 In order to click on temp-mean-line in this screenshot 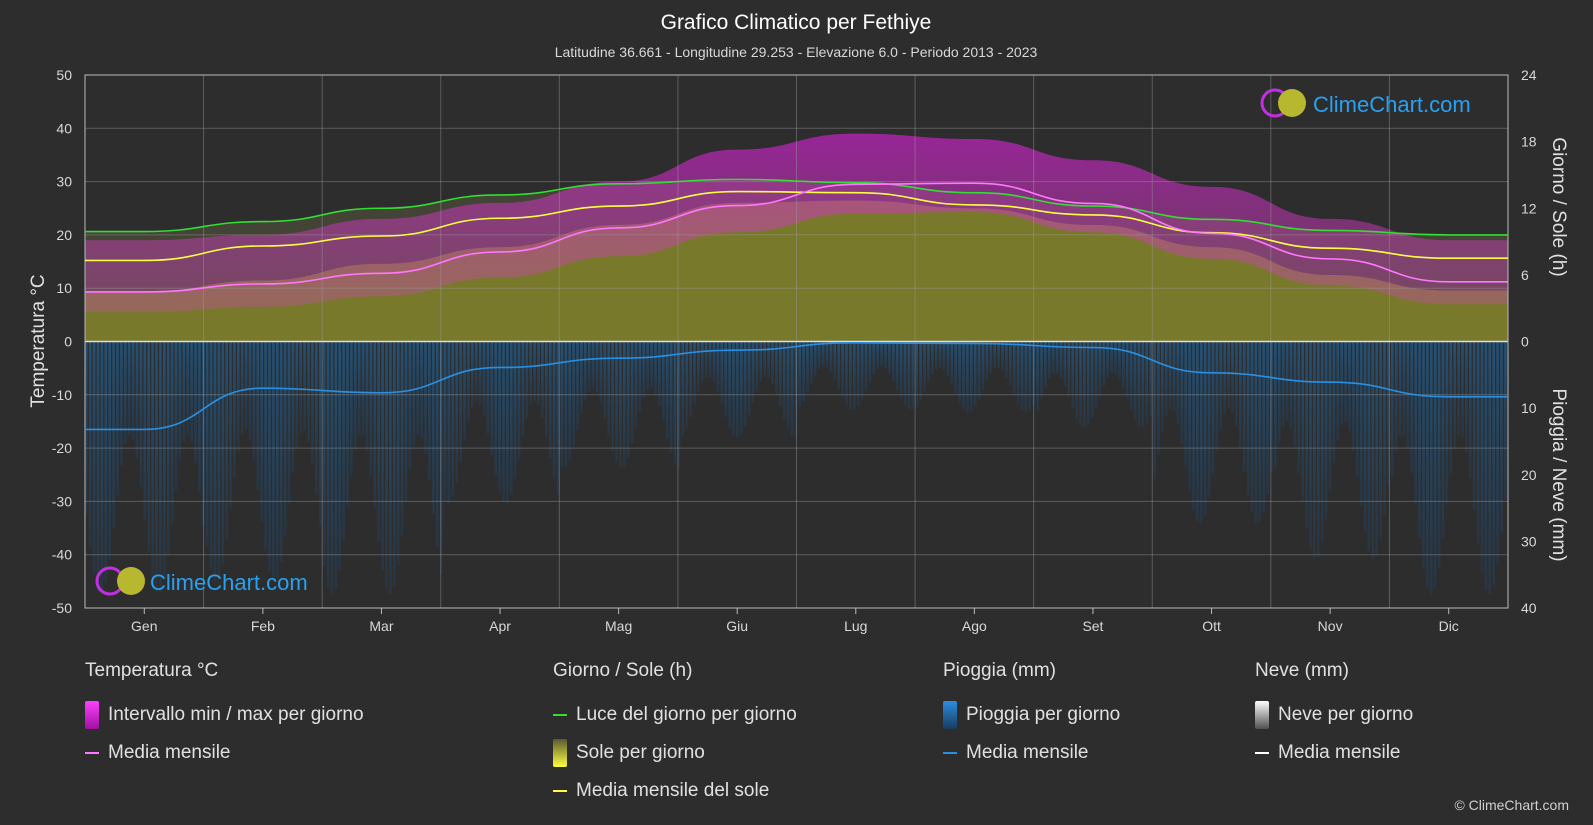, I will do `click(796, 237)`.